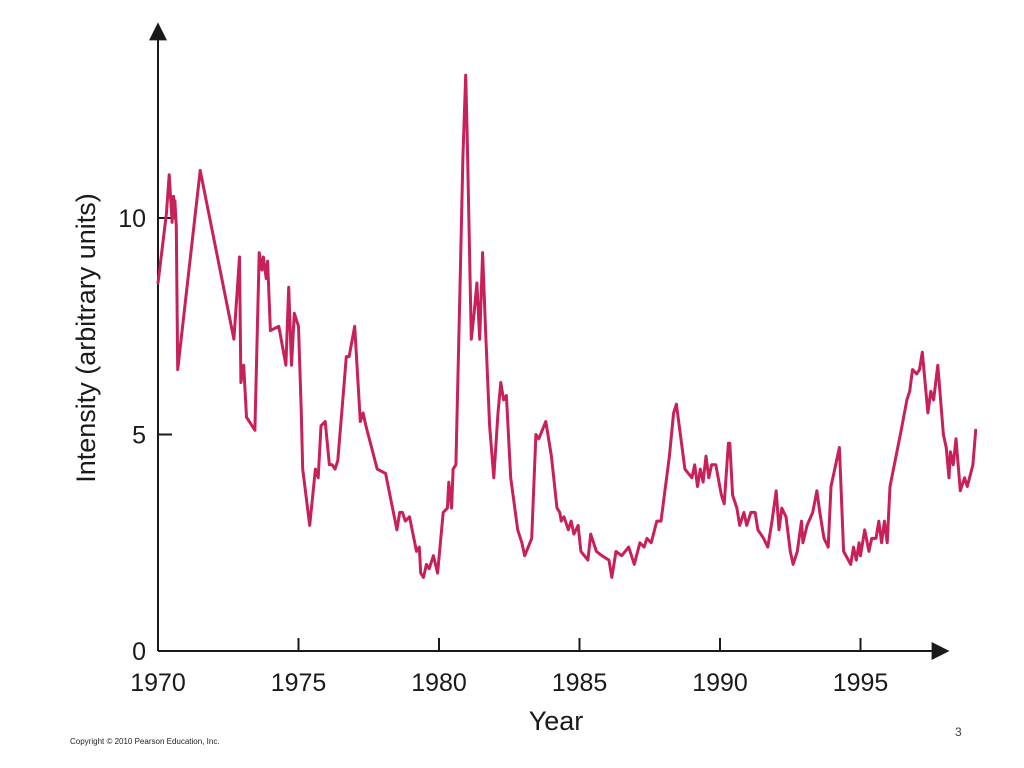 The width and height of the screenshot is (1024, 768). What do you see at coordinates (158, 683) in the screenshot?
I see `x-tick-label: 1970` at bounding box center [158, 683].